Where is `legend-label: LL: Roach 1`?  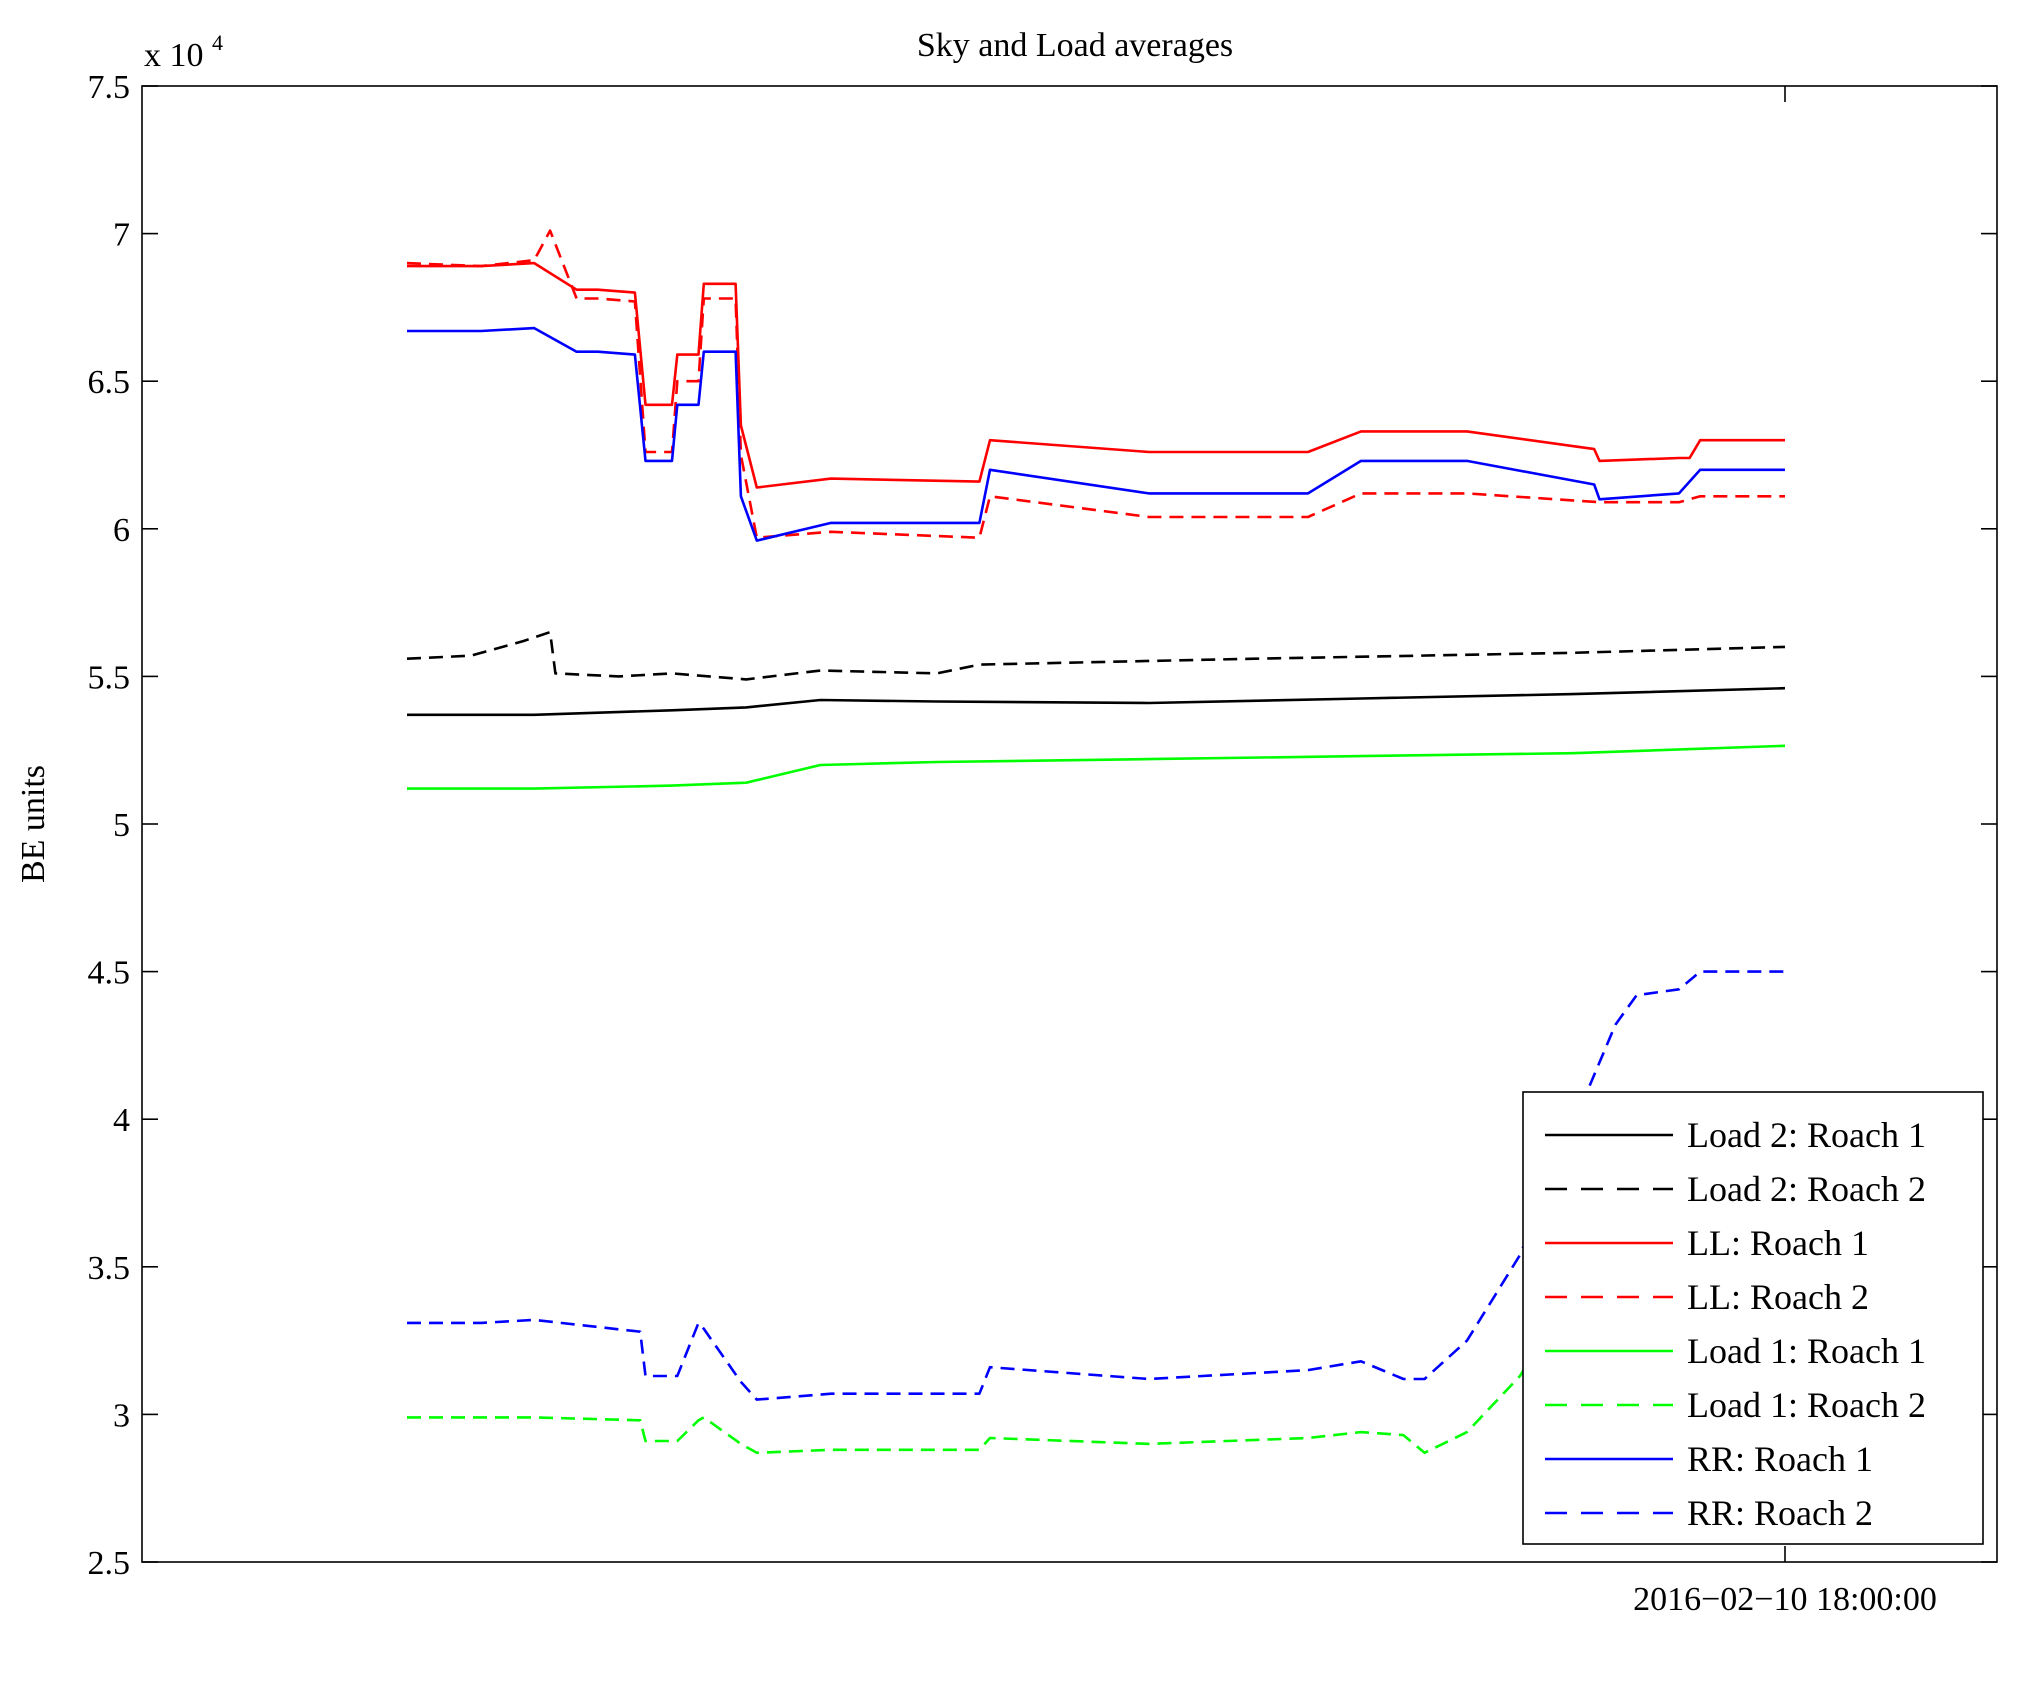 legend-label: LL: Roach 1 is located at coordinates (1778, 1243).